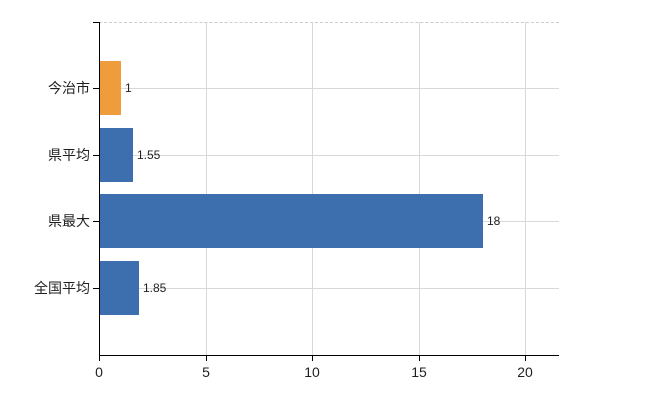 This screenshot has width=650, height=400. Describe the element at coordinates (69, 88) in the screenshot. I see `category-label: 今治市` at that location.